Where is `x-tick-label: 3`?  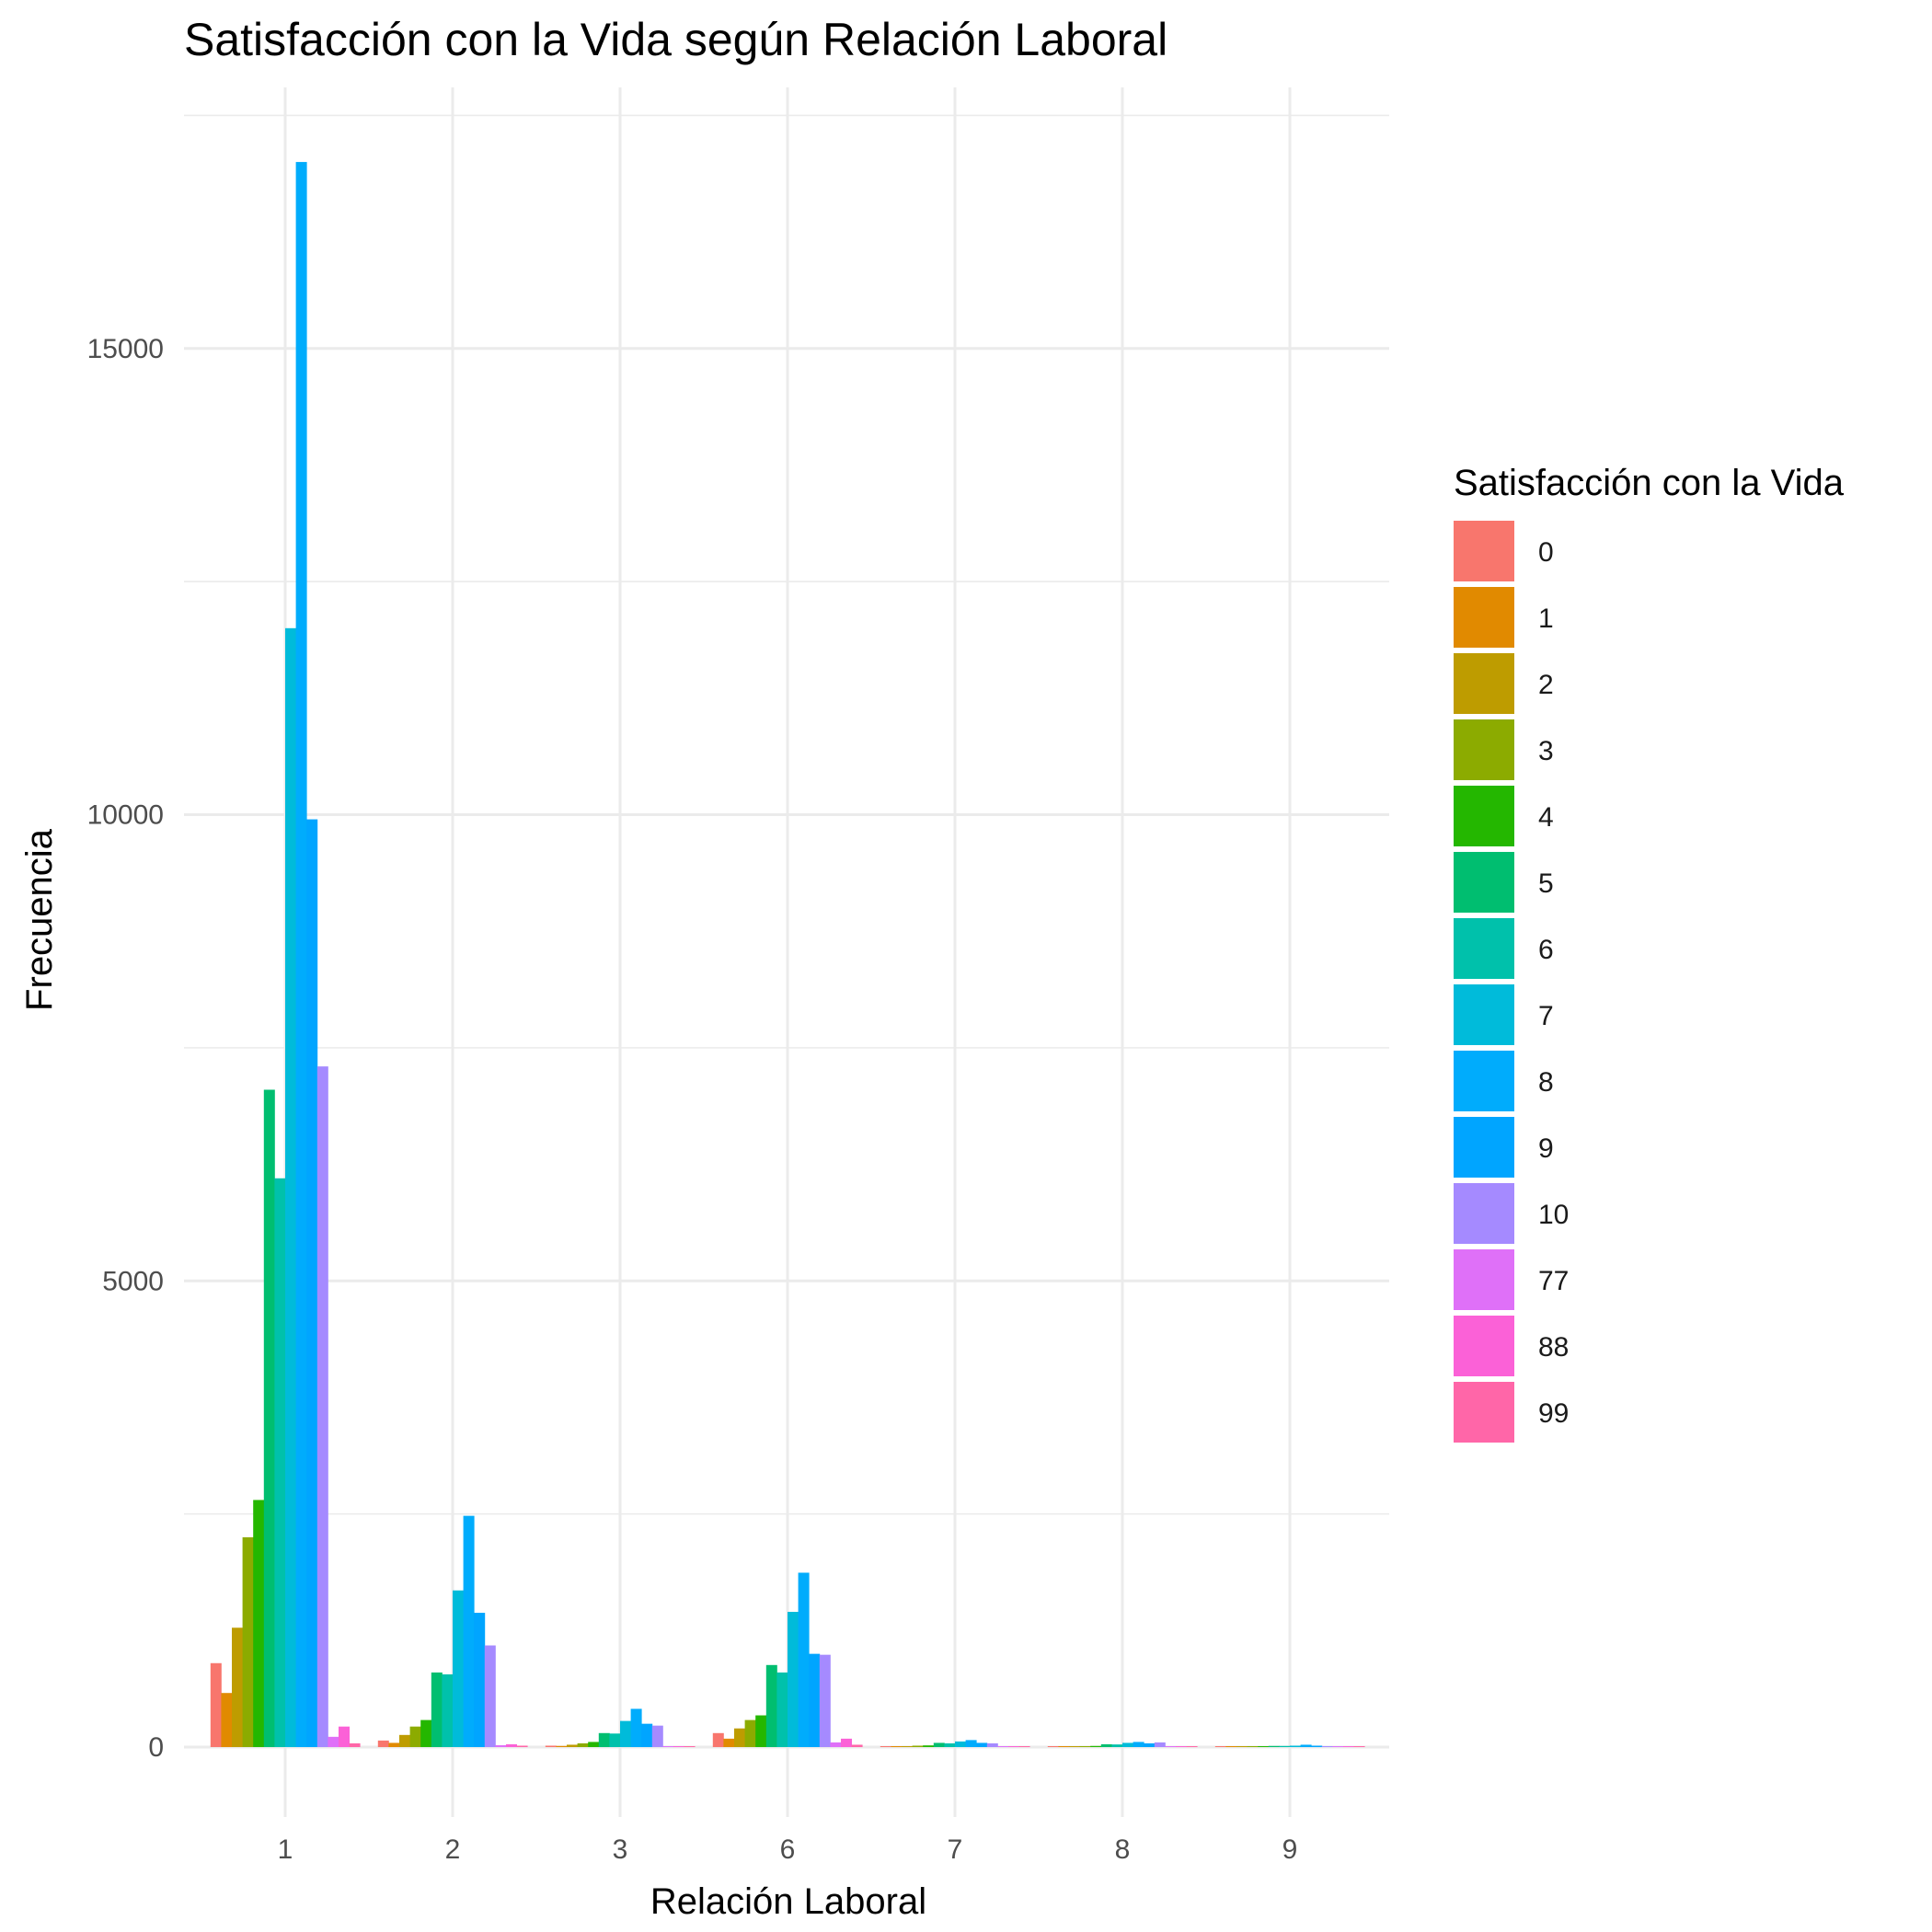 x-tick-label: 3 is located at coordinates (620, 1849).